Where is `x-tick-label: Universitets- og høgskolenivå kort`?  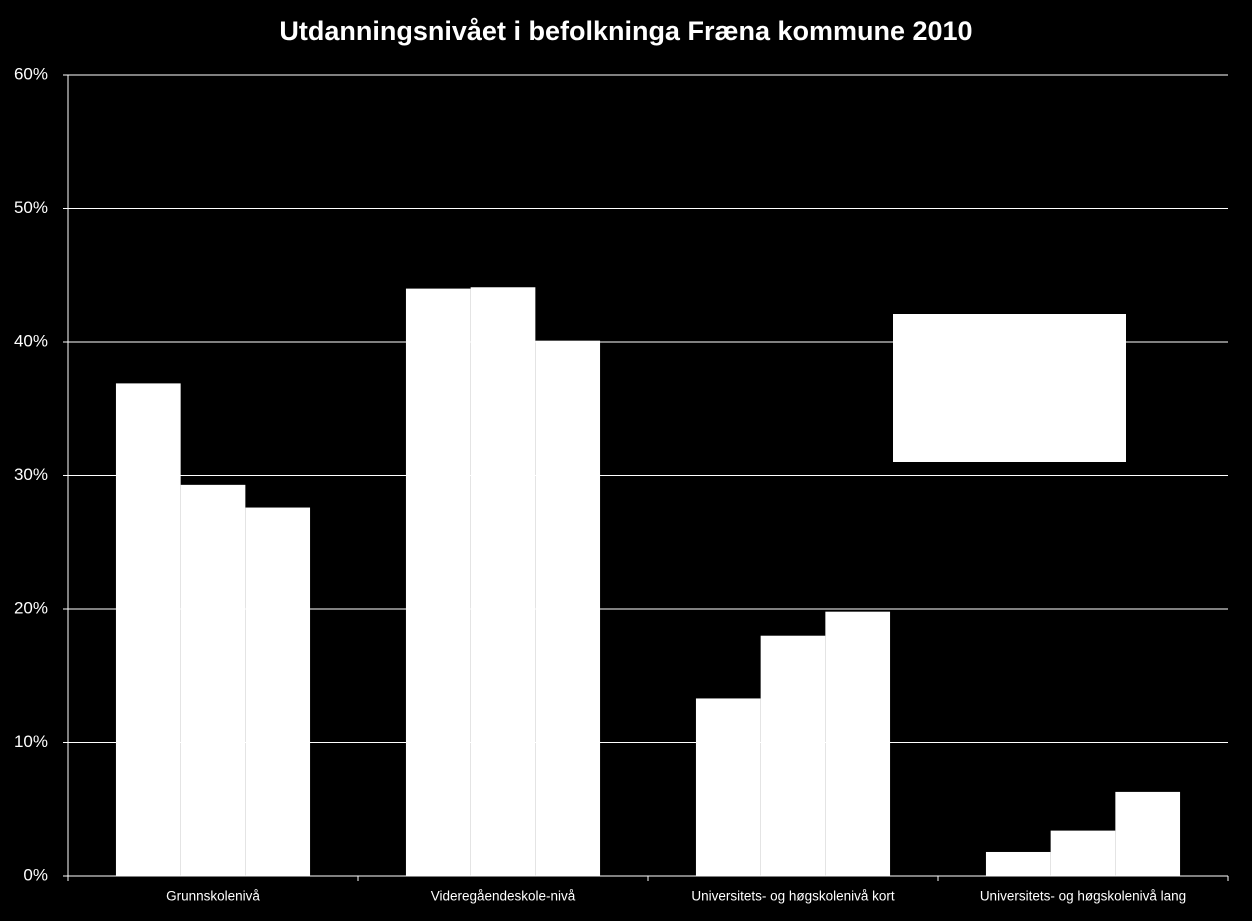 x-tick-label: Universitets- og høgskolenivå kort is located at coordinates (793, 896).